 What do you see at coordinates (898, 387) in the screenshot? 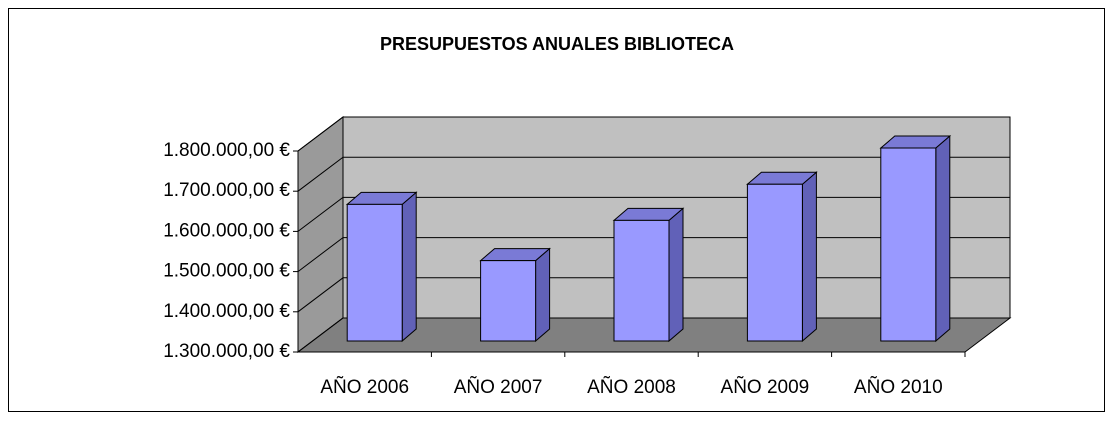
I see `x-tick-label: AÑO 2010` at bounding box center [898, 387].